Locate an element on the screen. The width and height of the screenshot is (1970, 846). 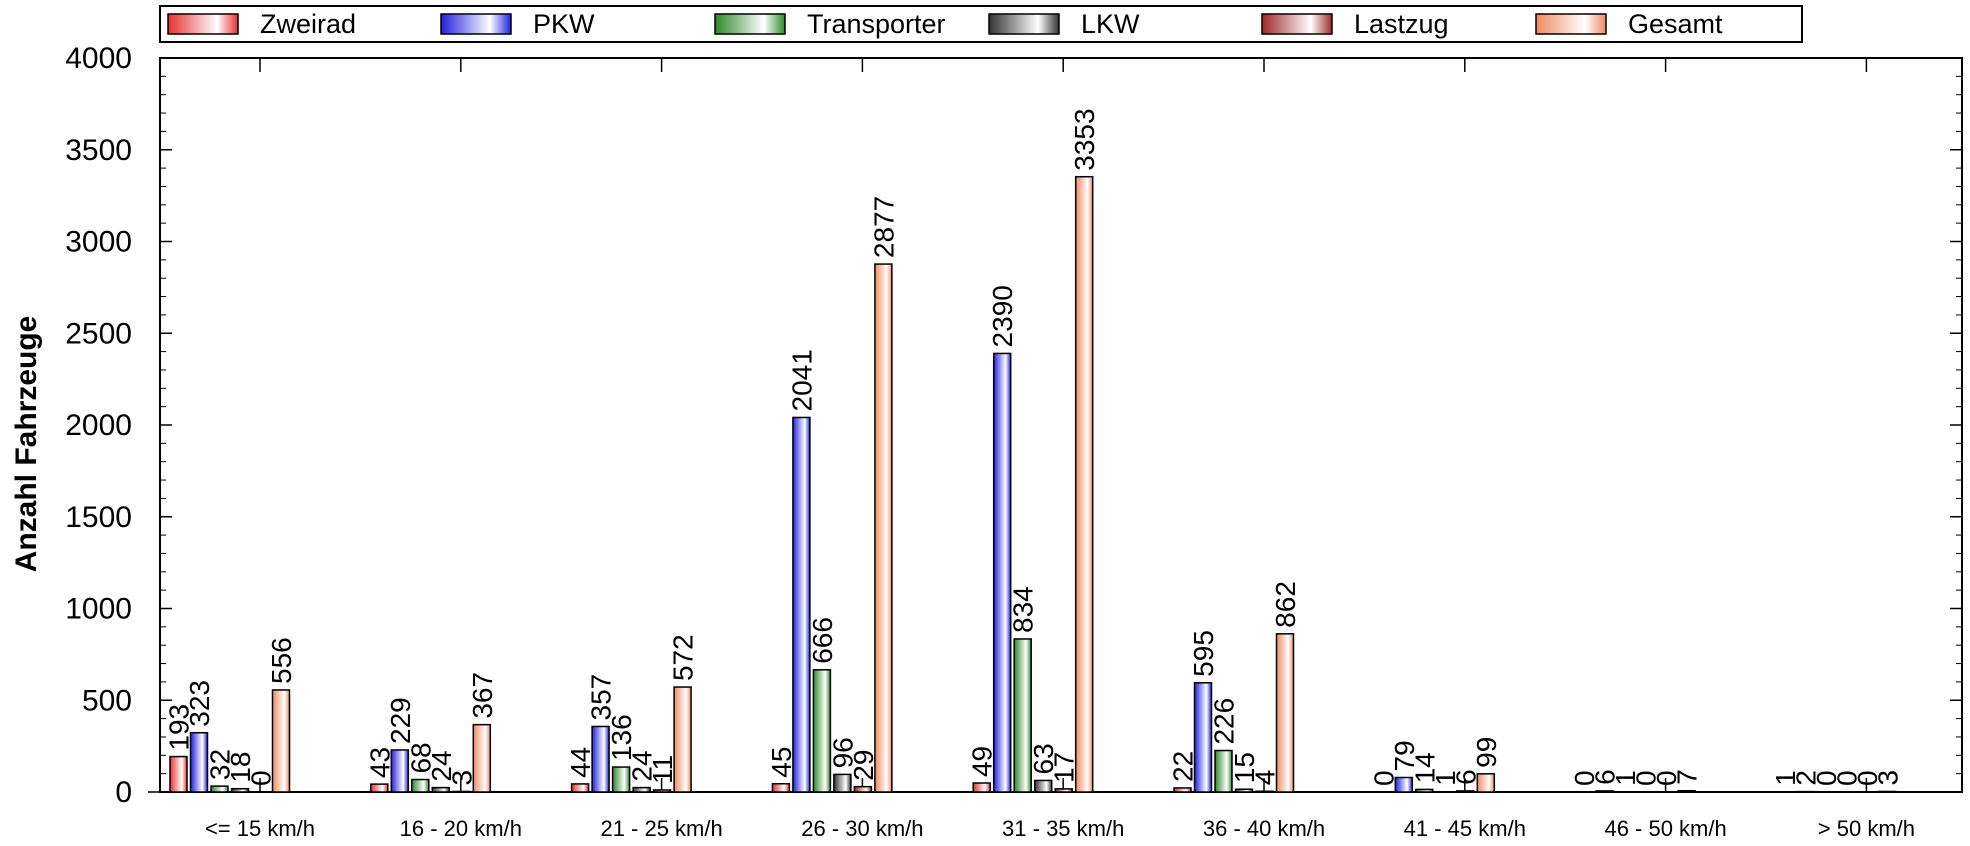
data-label-zweirad-2: 43 is located at coordinates (379, 762).